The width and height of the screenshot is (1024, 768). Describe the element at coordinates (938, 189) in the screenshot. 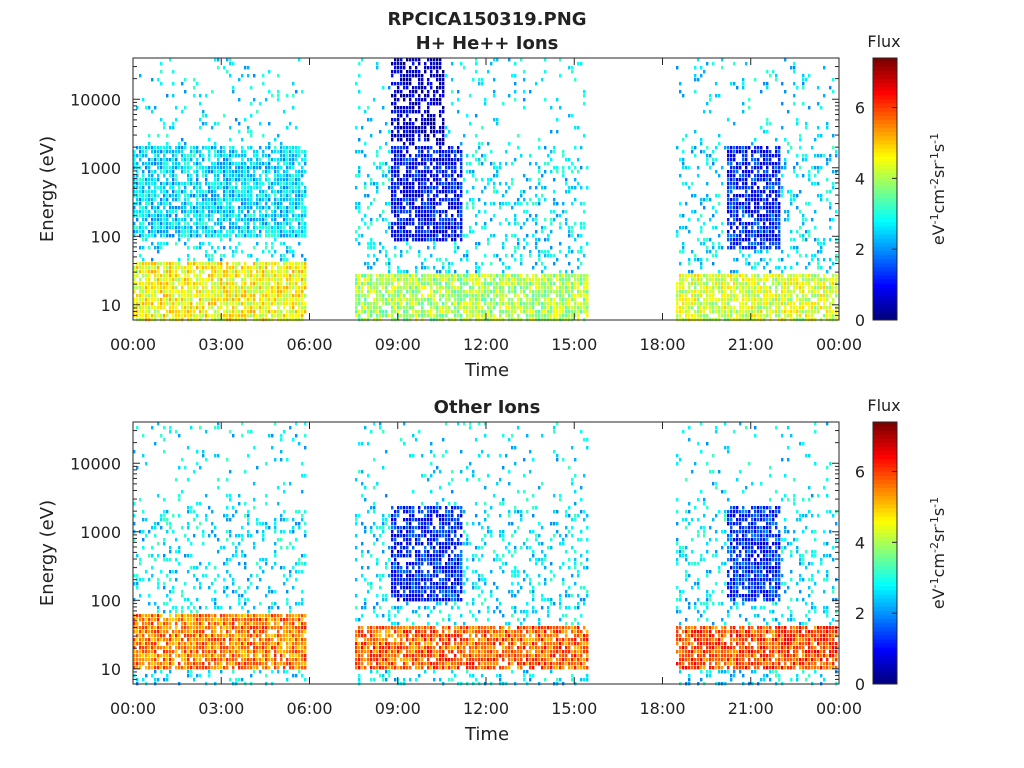

I see `colorbar-unit-text: eV-1cm-2sr-1s-1` at that location.